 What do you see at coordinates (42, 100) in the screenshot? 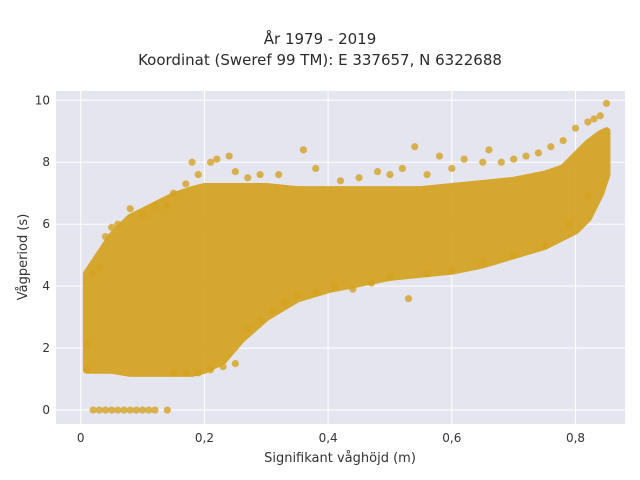
I see `y-tick-label: 10` at bounding box center [42, 100].